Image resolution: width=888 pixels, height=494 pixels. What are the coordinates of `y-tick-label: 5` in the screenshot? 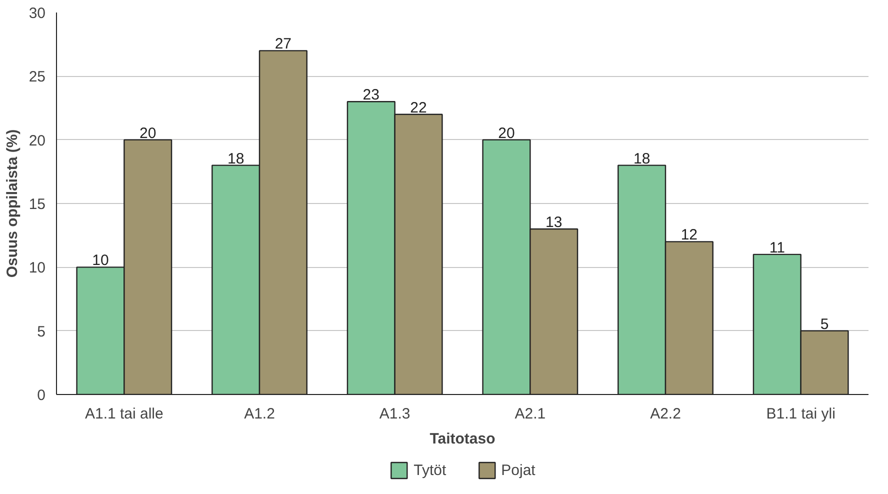 It's located at (41, 331).